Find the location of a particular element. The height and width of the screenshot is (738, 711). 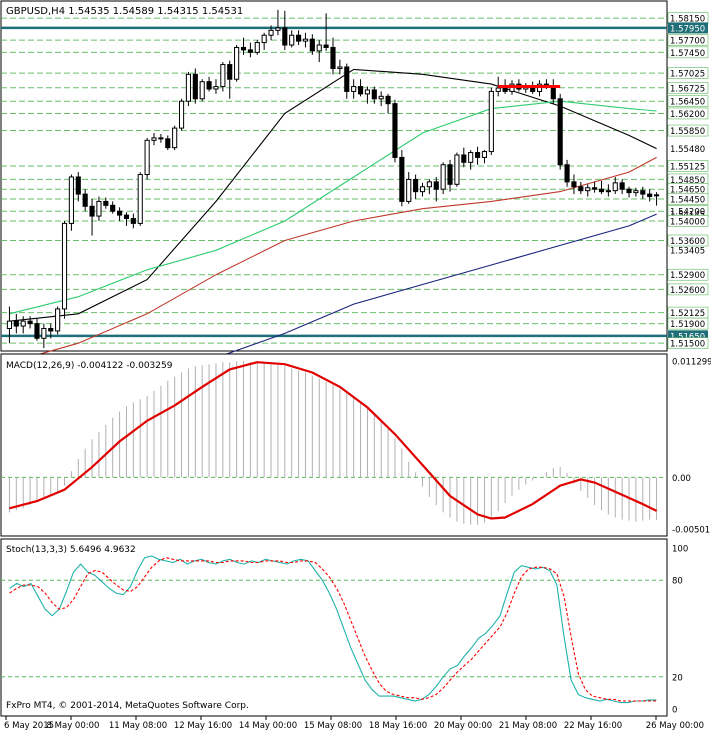

stoch-tick: 0 is located at coordinates (674, 711).